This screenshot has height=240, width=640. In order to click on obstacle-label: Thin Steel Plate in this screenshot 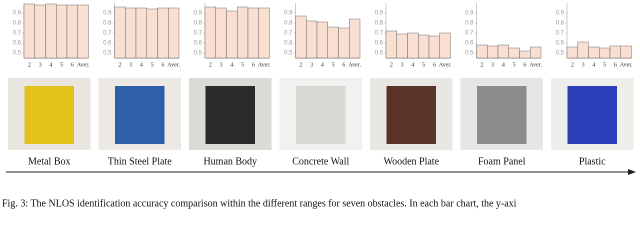, I will do `click(140, 161)`.